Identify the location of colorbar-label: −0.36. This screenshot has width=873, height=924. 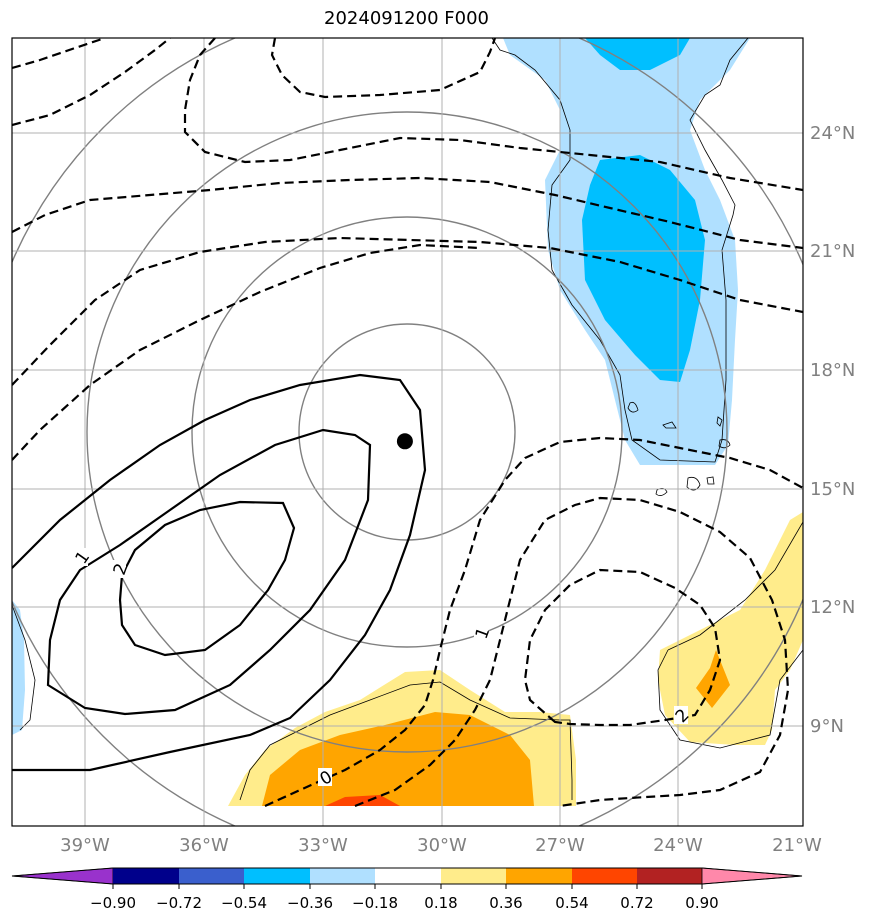
(310, 903).